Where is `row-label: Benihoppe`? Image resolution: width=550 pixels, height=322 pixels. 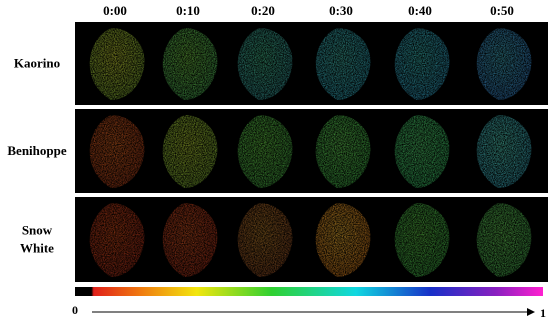 row-label: Benihoppe is located at coordinates (36, 150).